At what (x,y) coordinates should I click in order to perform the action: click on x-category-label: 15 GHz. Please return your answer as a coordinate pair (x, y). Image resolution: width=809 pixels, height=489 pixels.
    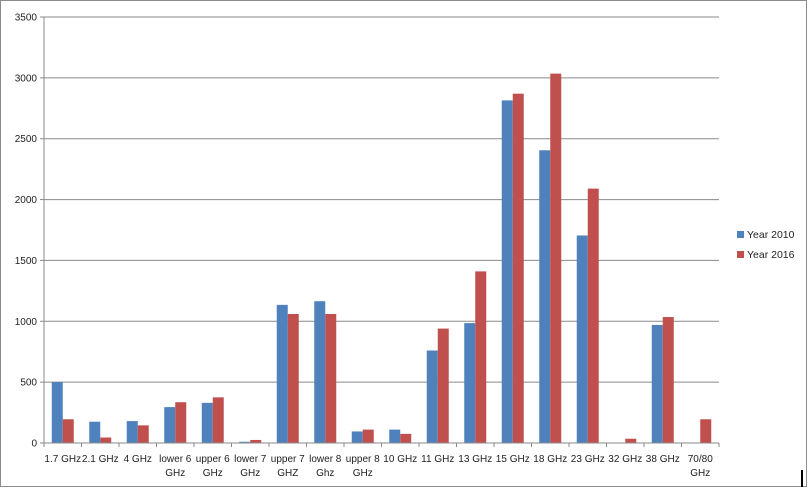
    Looking at the image, I should click on (513, 459).